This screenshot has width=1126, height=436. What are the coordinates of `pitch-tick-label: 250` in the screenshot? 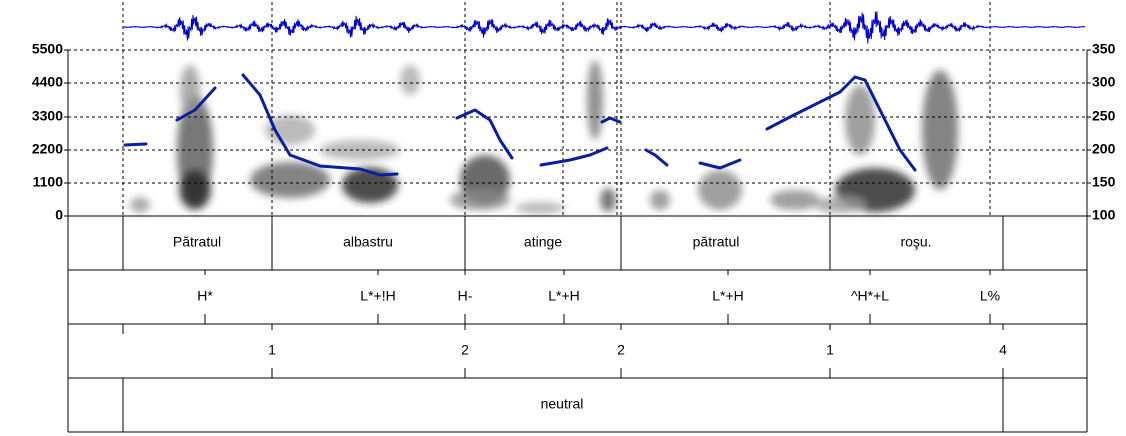 It's located at (1104, 116).